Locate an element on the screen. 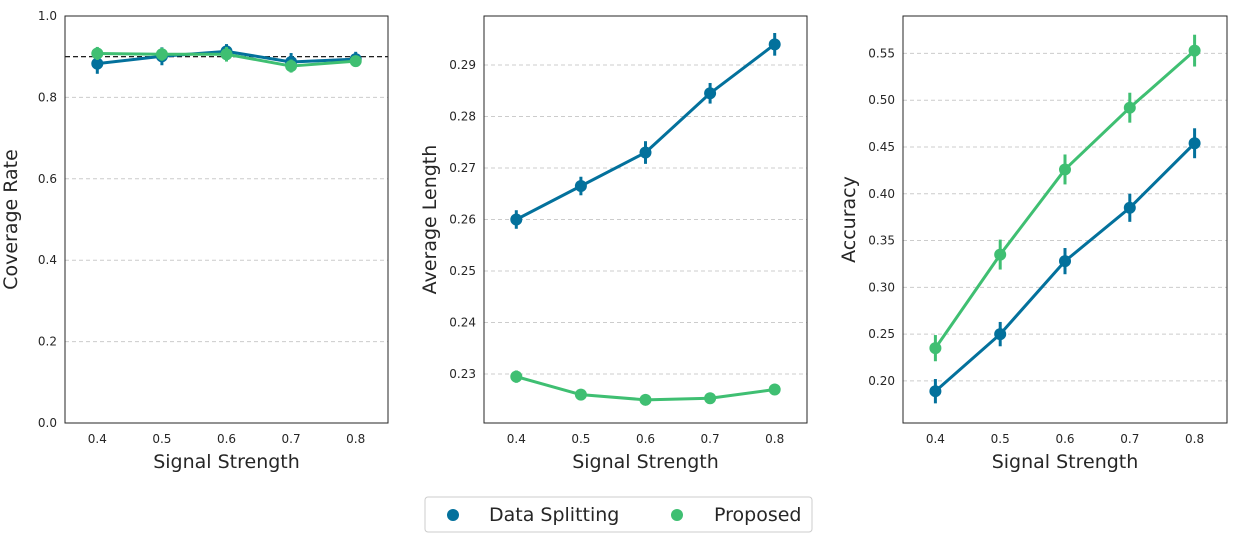 This screenshot has height=547, width=1236. series-line-proposed is located at coordinates (1065, 199).